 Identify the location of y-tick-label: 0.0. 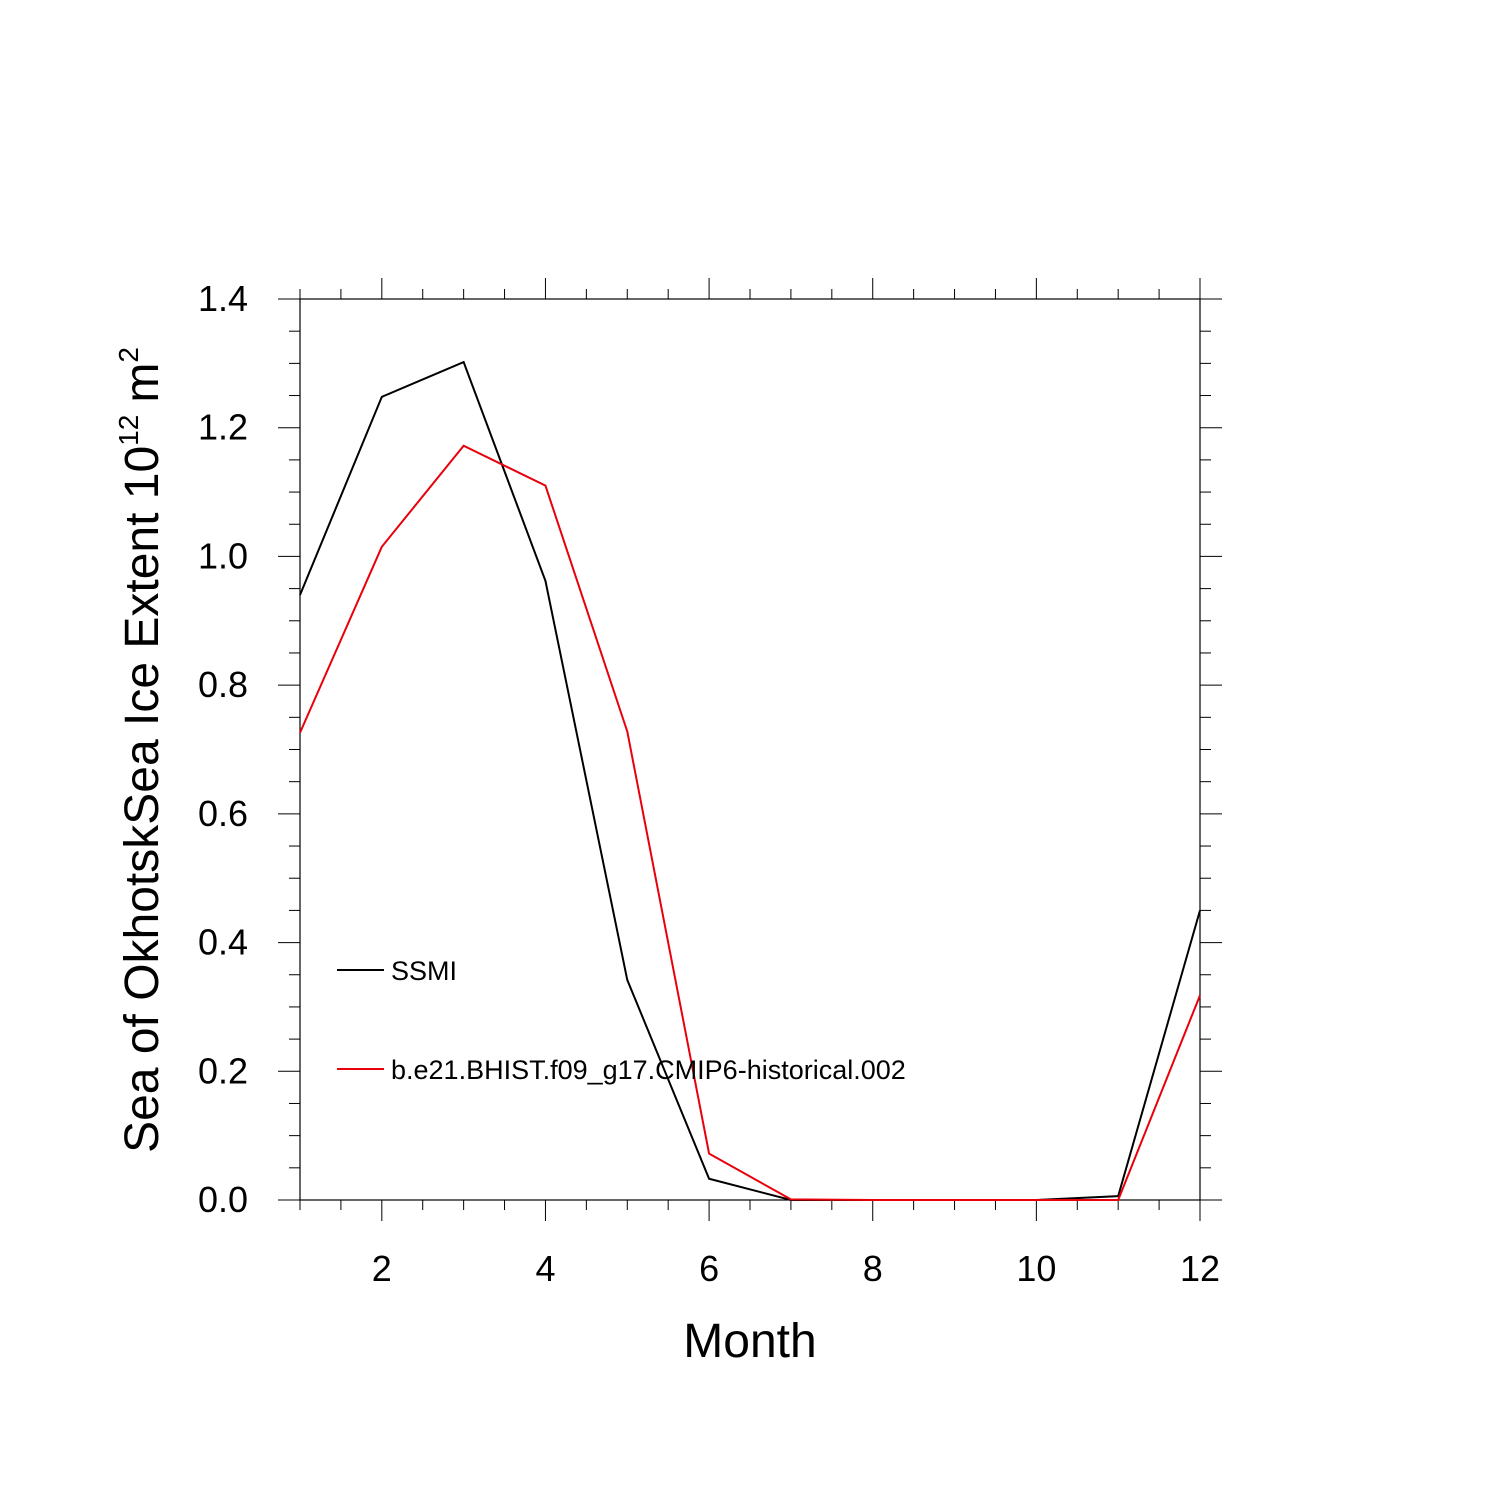
(223, 1199).